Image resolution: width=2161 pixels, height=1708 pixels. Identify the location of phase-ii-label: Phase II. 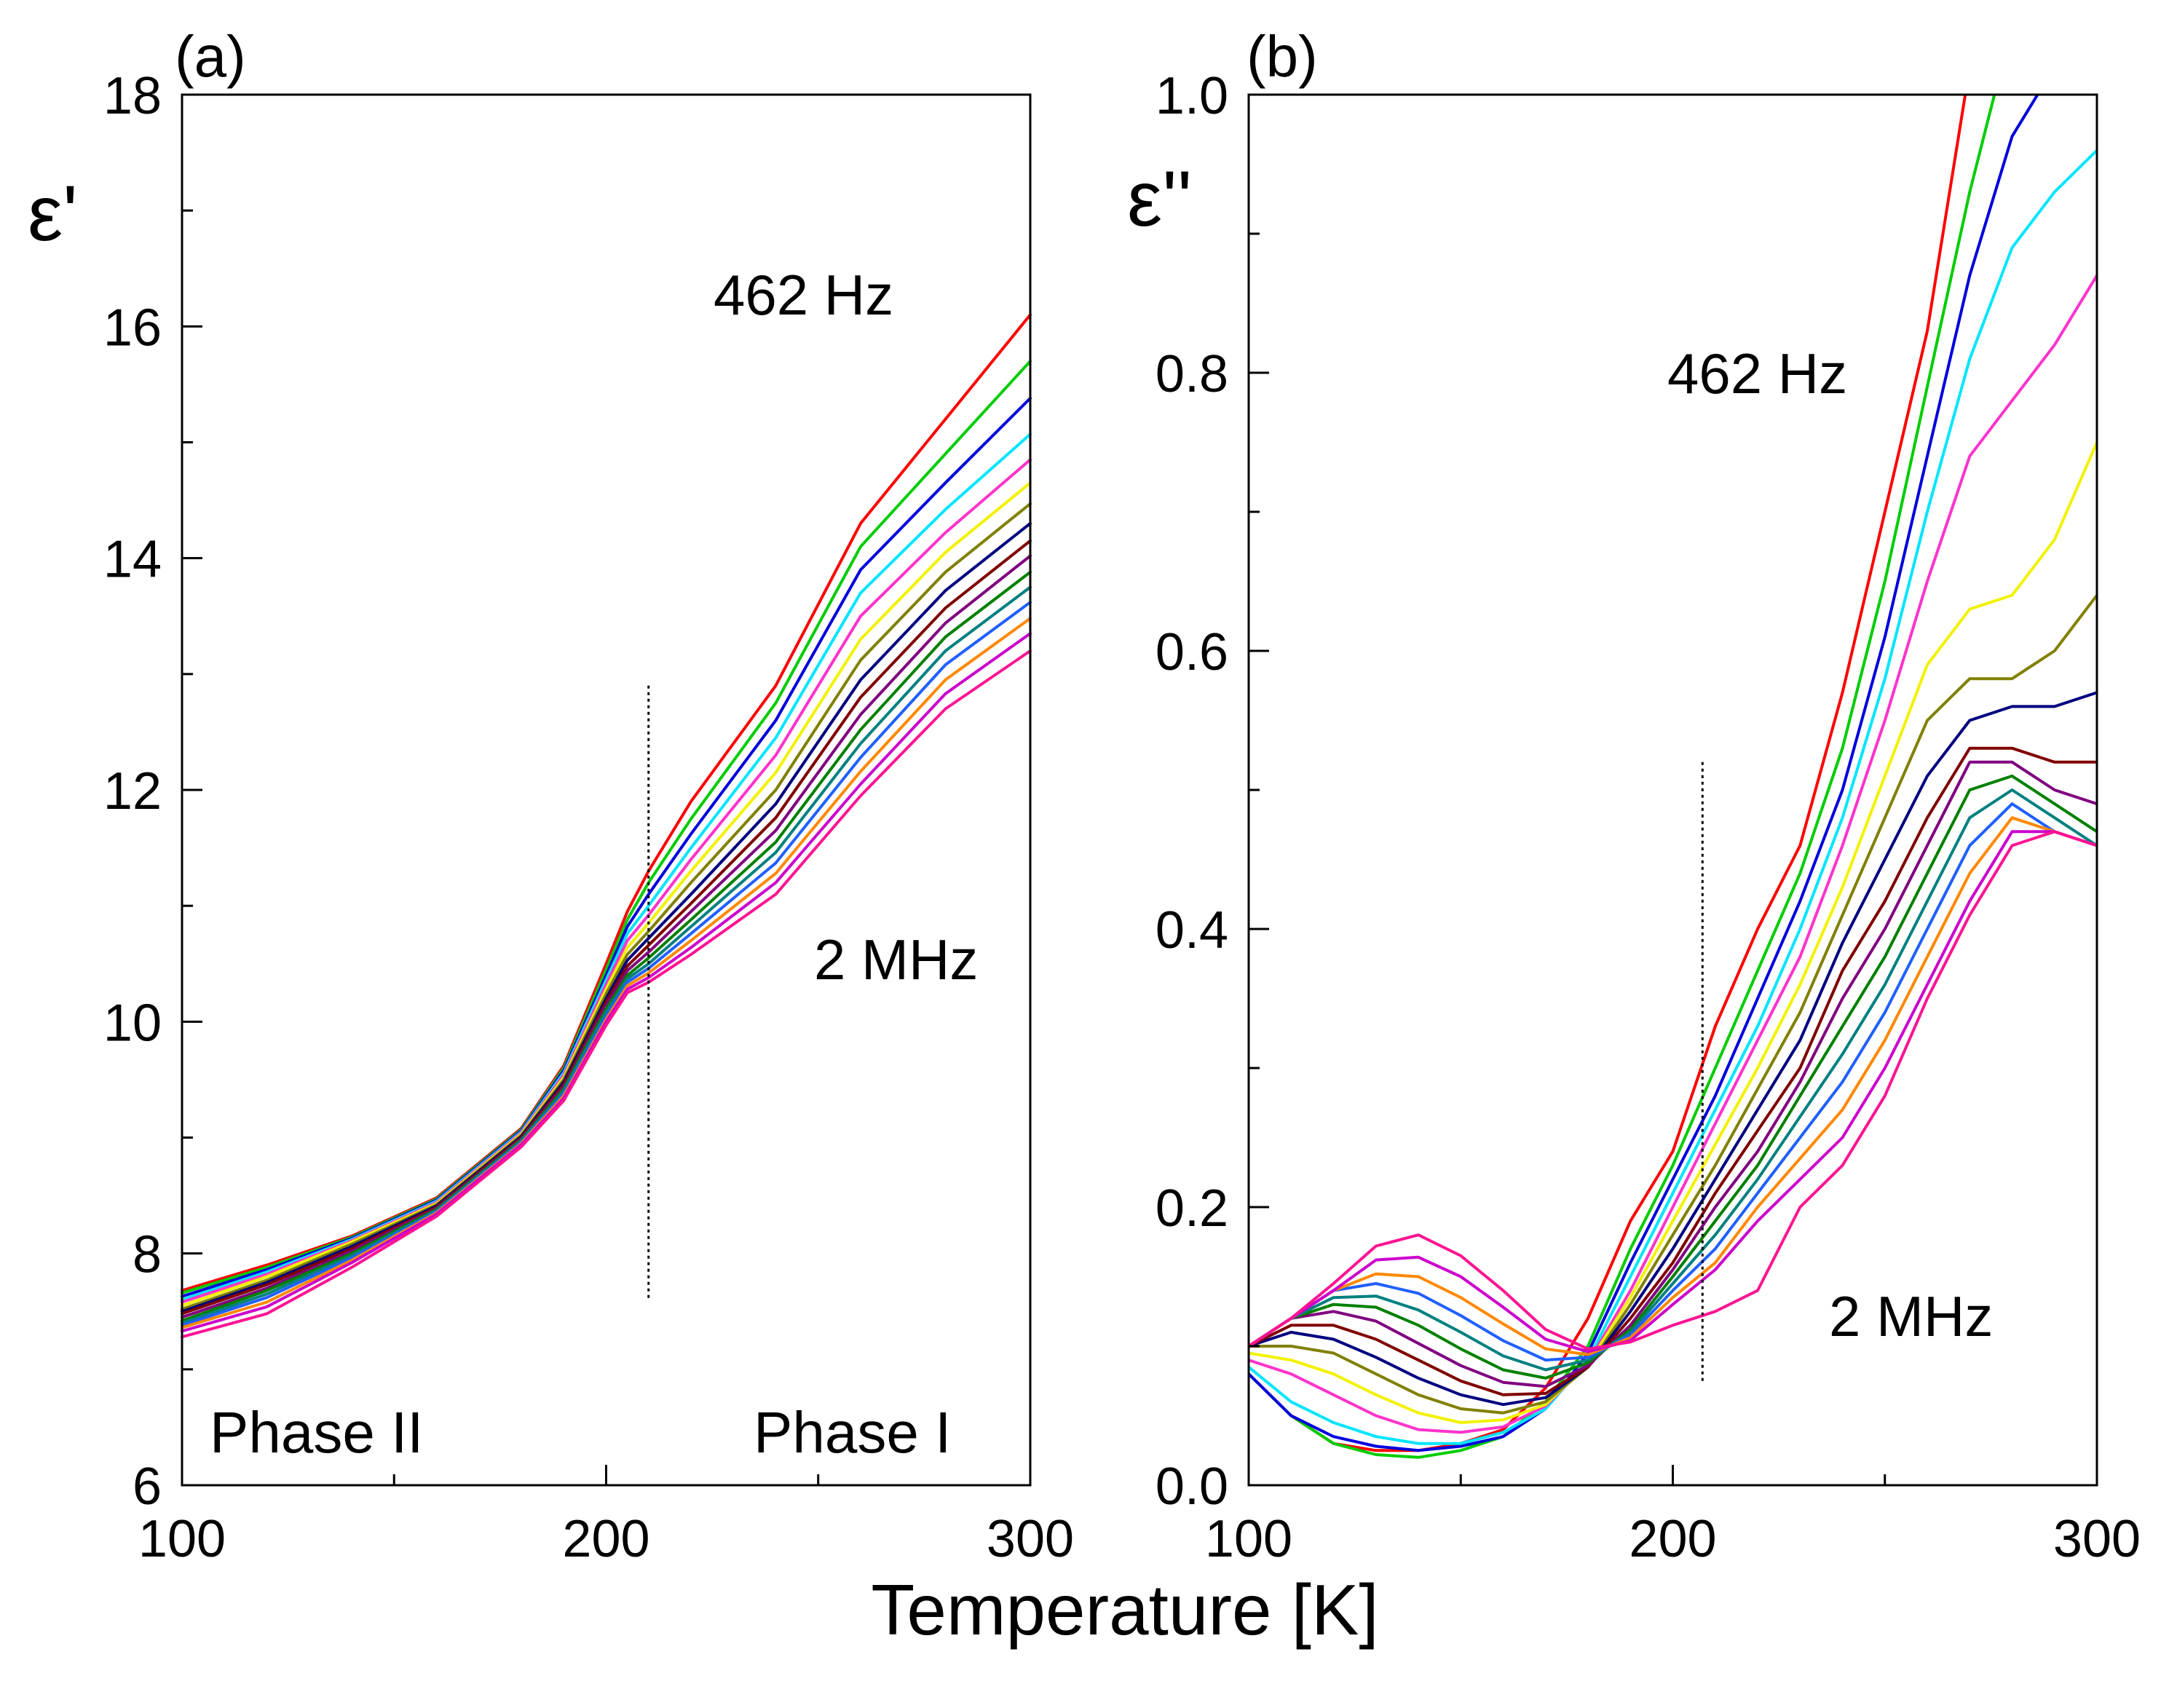
(317, 1433).